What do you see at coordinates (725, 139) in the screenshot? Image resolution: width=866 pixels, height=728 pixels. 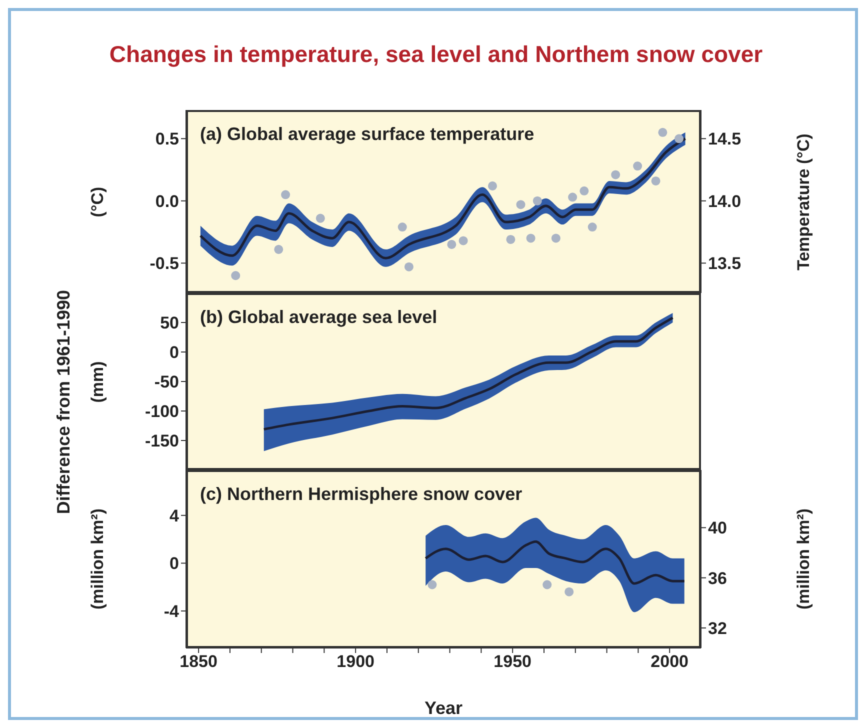 I see `y2-tick-label: 14.5` at bounding box center [725, 139].